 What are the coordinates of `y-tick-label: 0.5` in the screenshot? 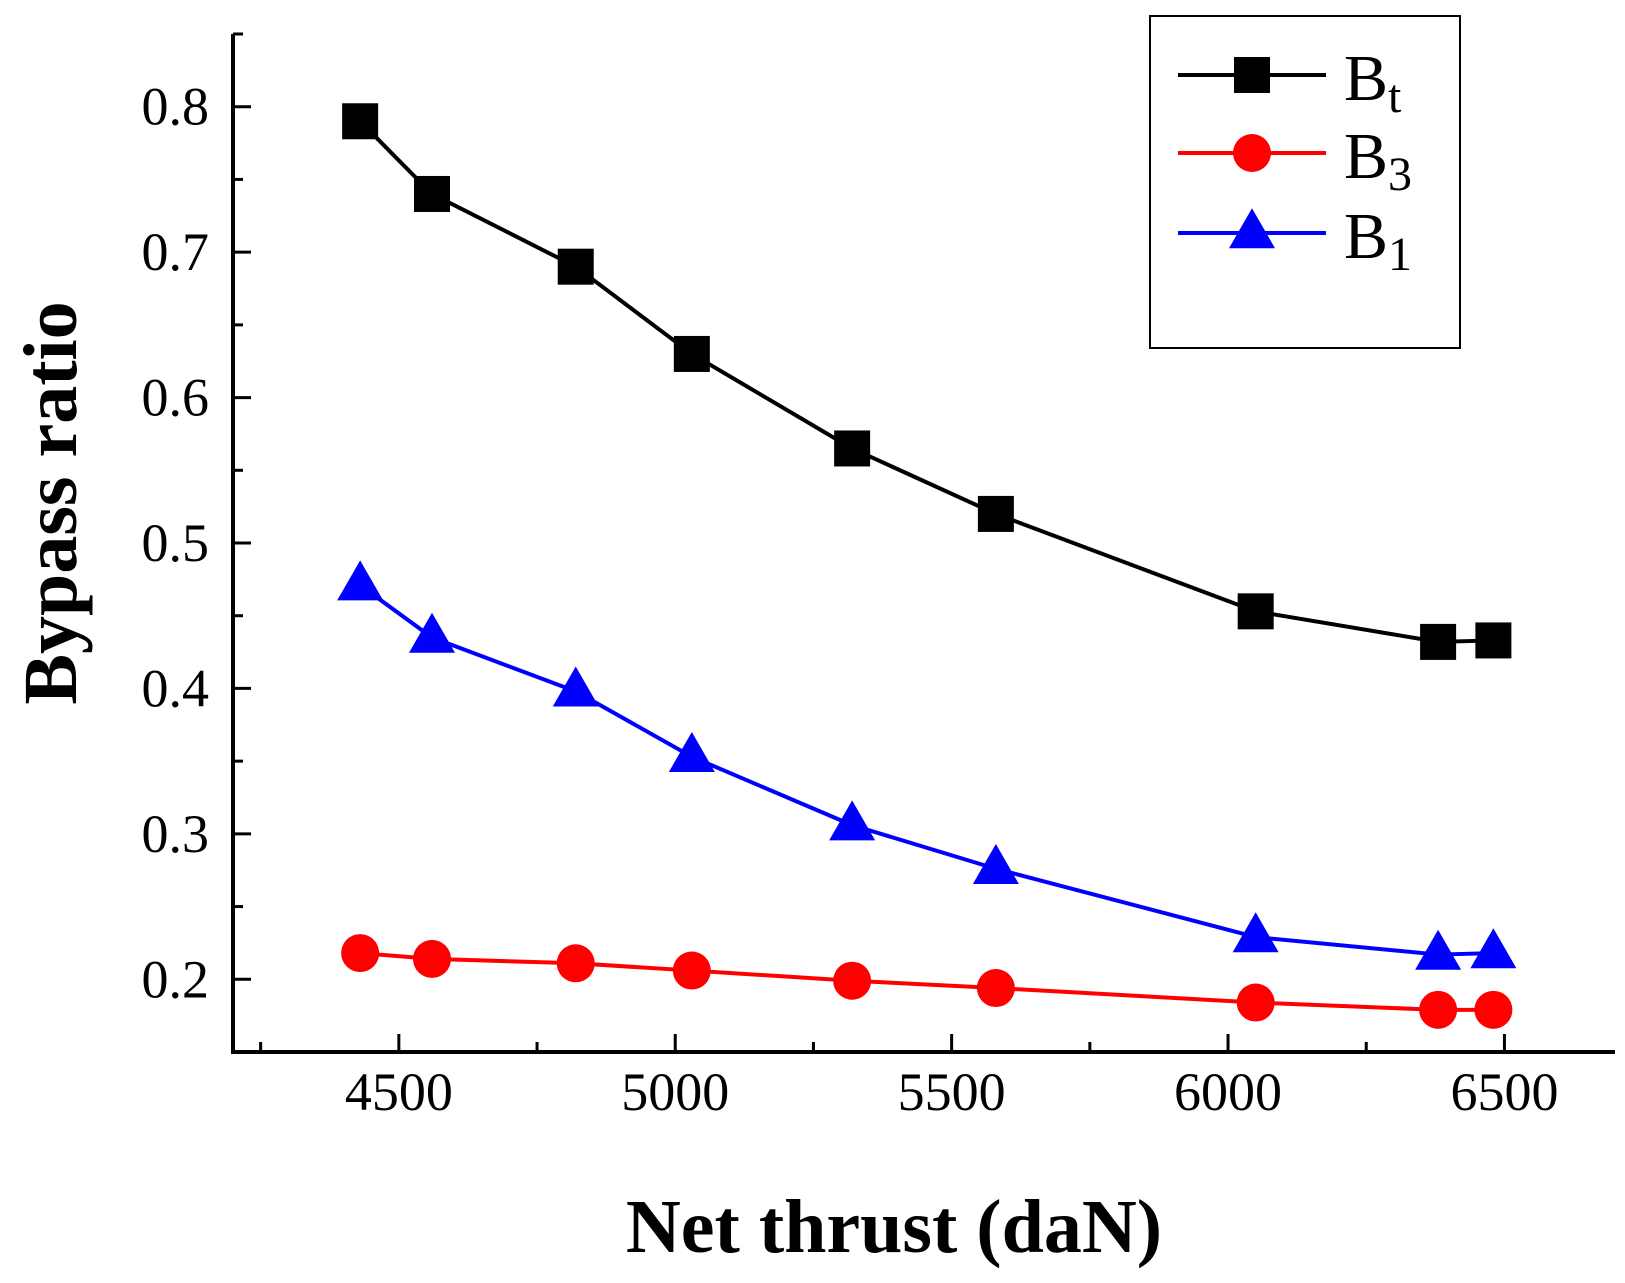 It's located at (176, 543).